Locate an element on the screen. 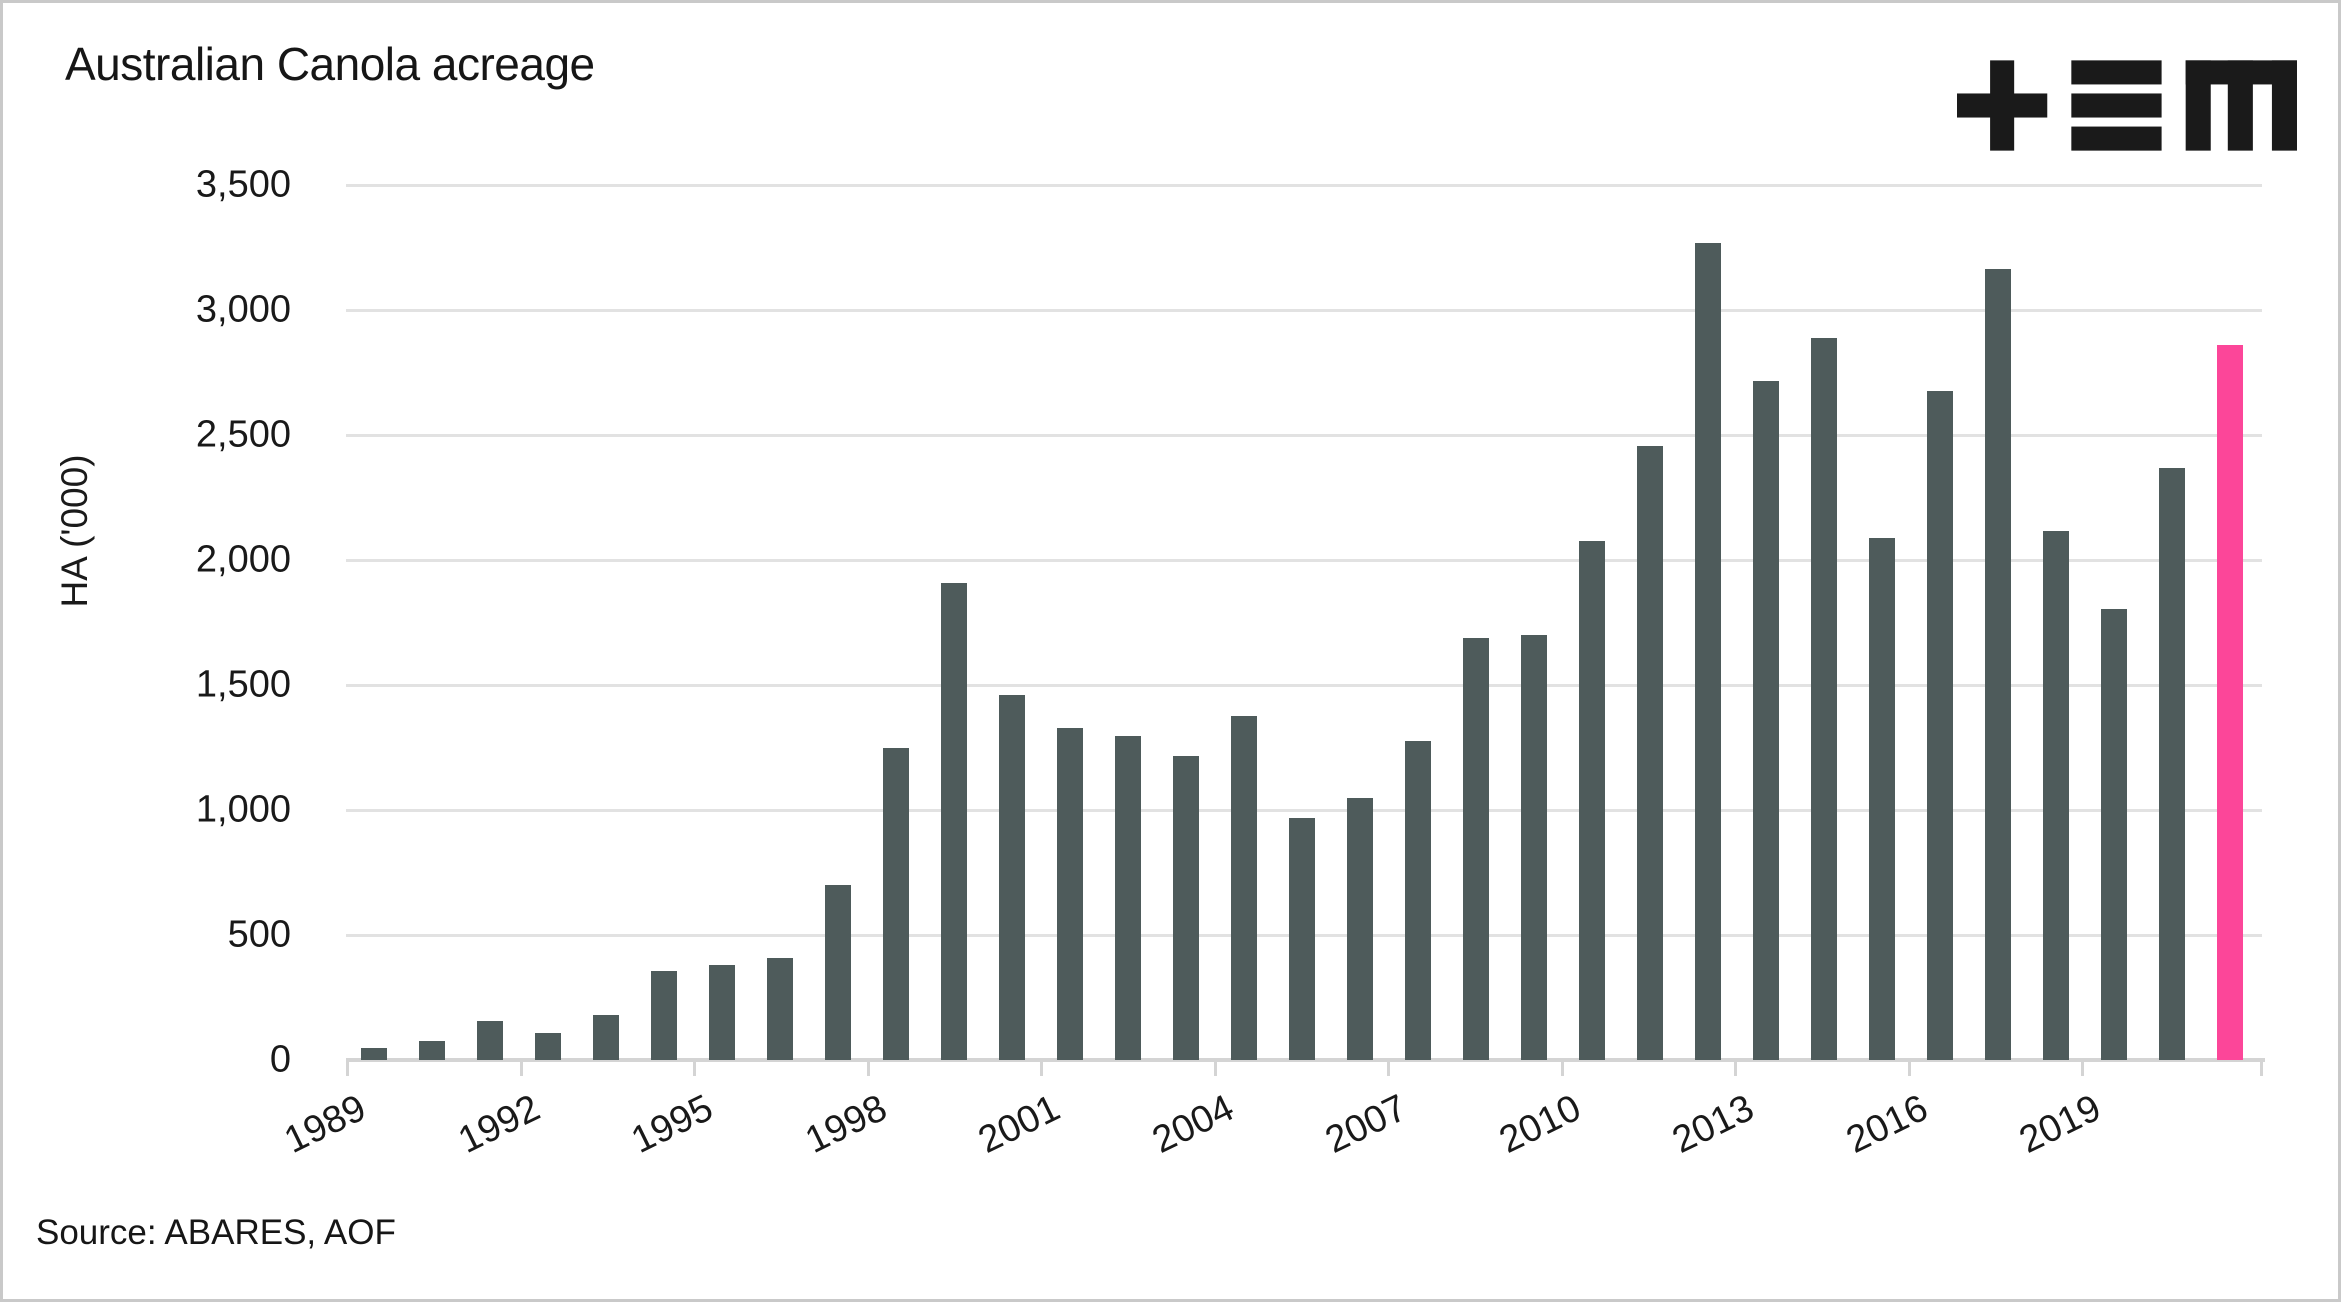 This screenshot has height=1302, width=2341. x-tick-label: 1992 is located at coordinates (498, 1124).